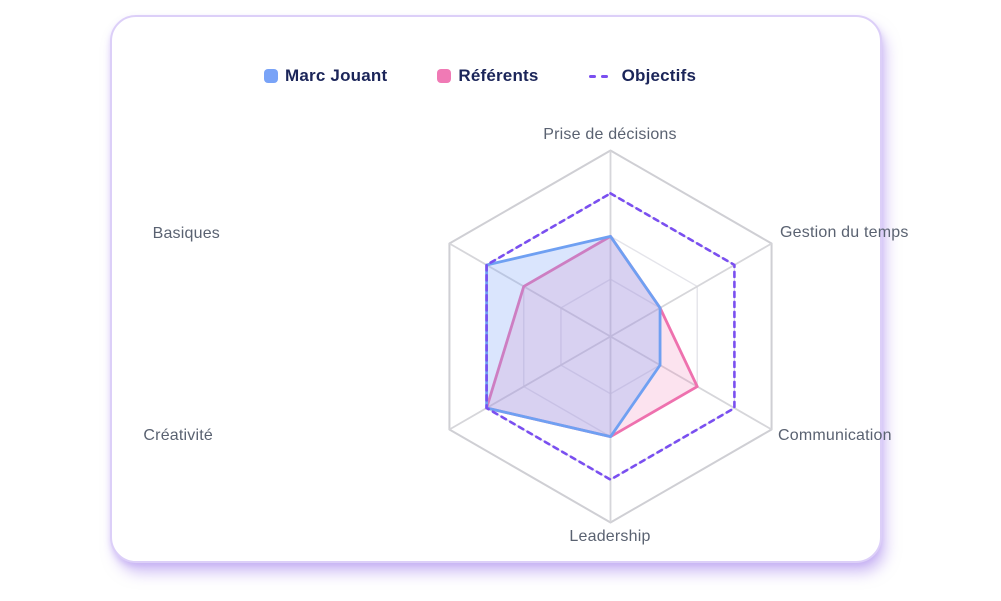  What do you see at coordinates (691, 290) in the screenshot?
I see `grid-spoke-gestion-du-temps` at bounding box center [691, 290].